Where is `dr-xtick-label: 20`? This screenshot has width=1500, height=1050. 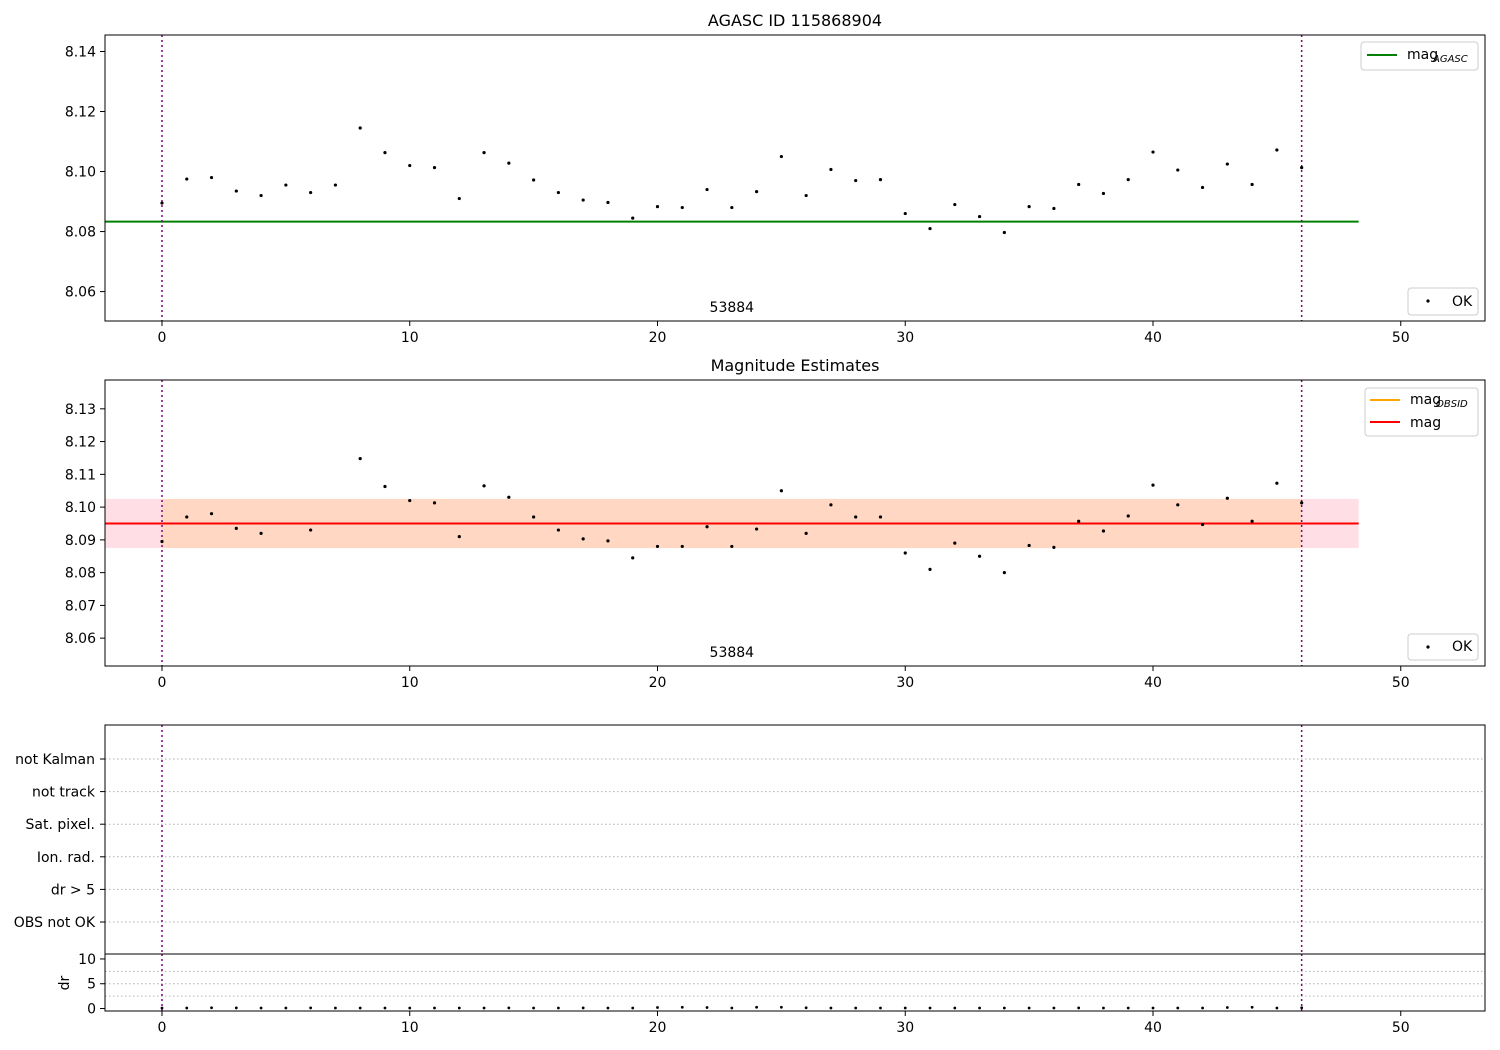 dr-xtick-label: 20 is located at coordinates (658, 1028).